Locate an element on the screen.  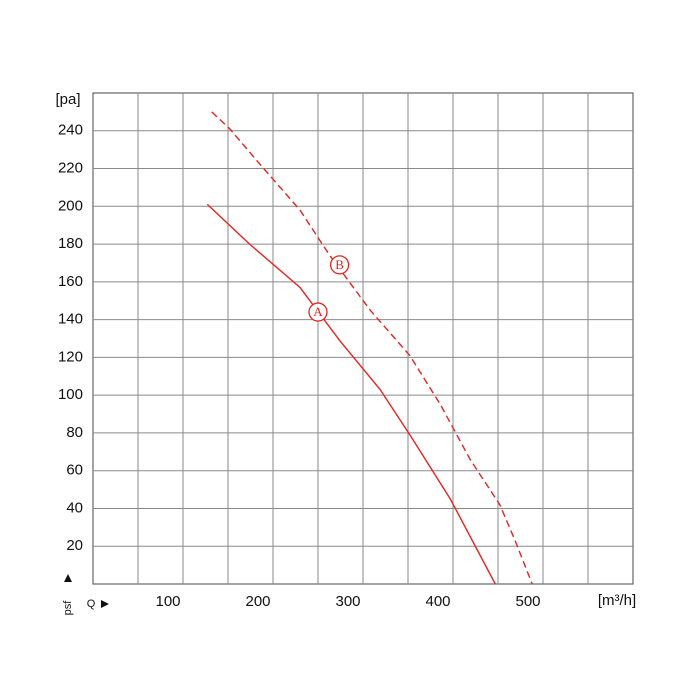
y-tick-label: 120 is located at coordinates (70, 356).